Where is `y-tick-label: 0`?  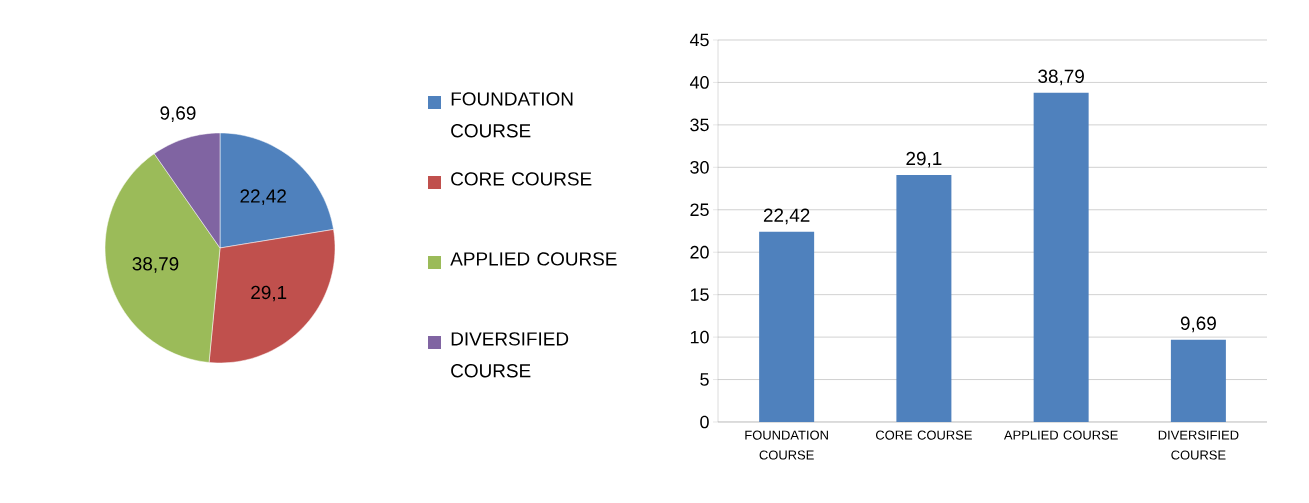
y-tick-label: 0 is located at coordinates (704, 422).